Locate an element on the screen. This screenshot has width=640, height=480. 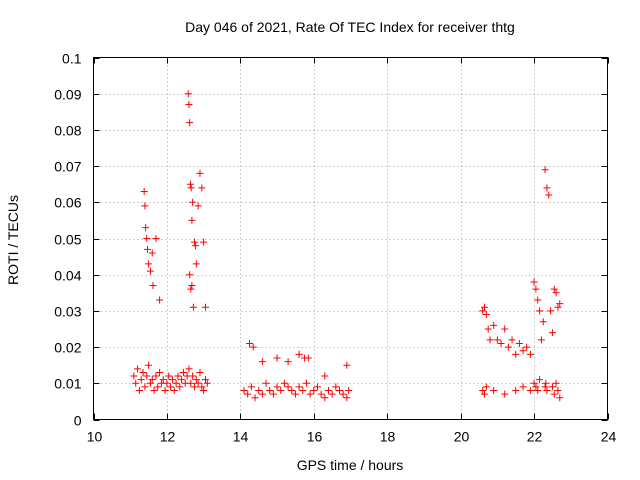
x-tick-label: 20 is located at coordinates (462, 437).